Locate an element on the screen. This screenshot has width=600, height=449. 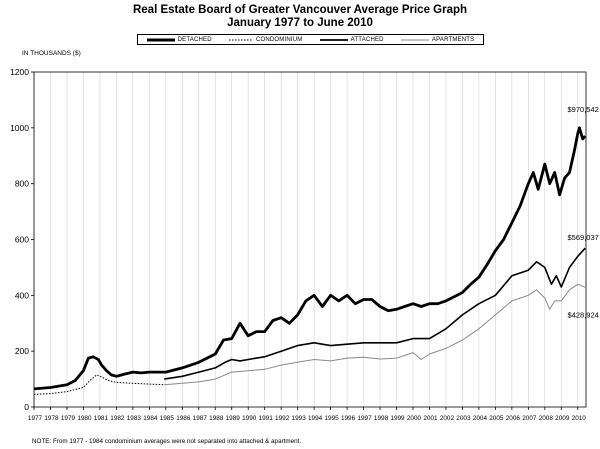
series-line-condominium is located at coordinates (99, 384).